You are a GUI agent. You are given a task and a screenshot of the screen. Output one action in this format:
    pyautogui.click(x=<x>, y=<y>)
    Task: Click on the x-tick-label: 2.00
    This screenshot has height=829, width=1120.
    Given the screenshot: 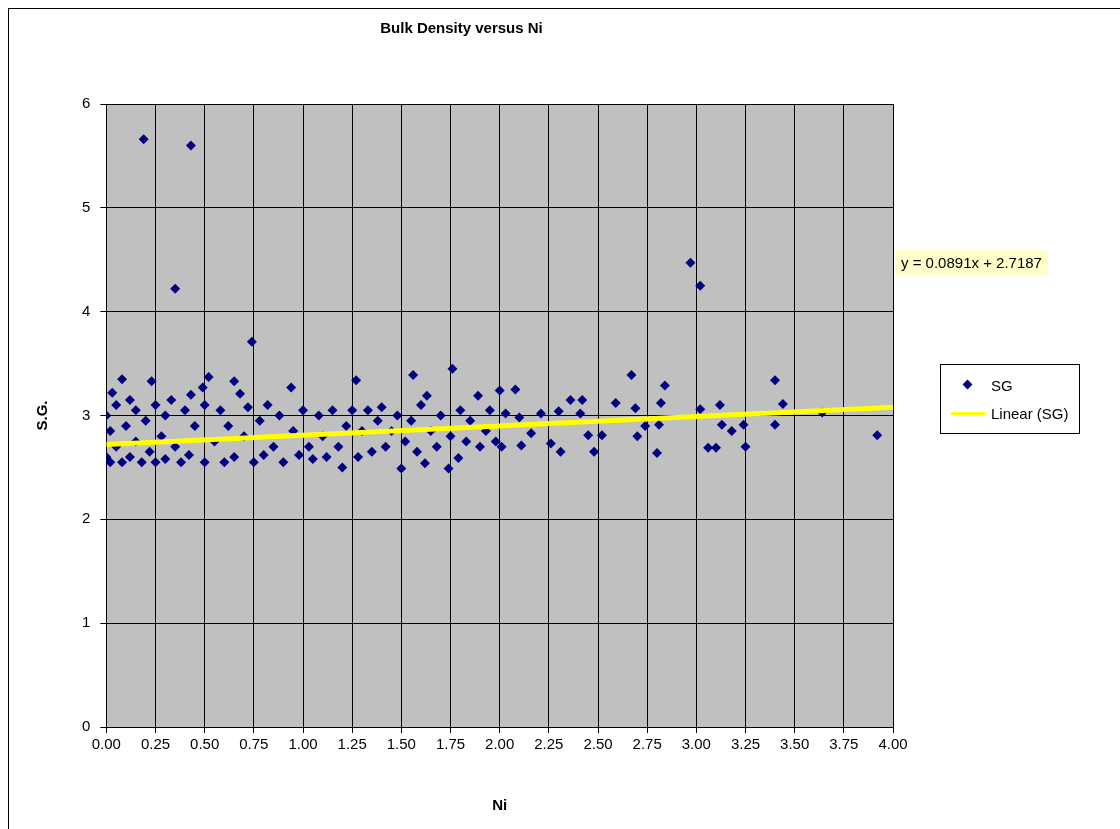 What is the action you would take?
    pyautogui.click(x=500, y=744)
    